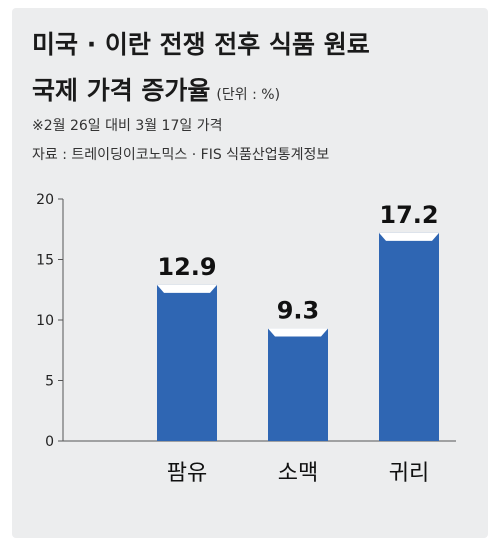 This screenshot has width=500, height=546. What do you see at coordinates (45, 200) in the screenshot?
I see `y-tick-label: 20` at bounding box center [45, 200].